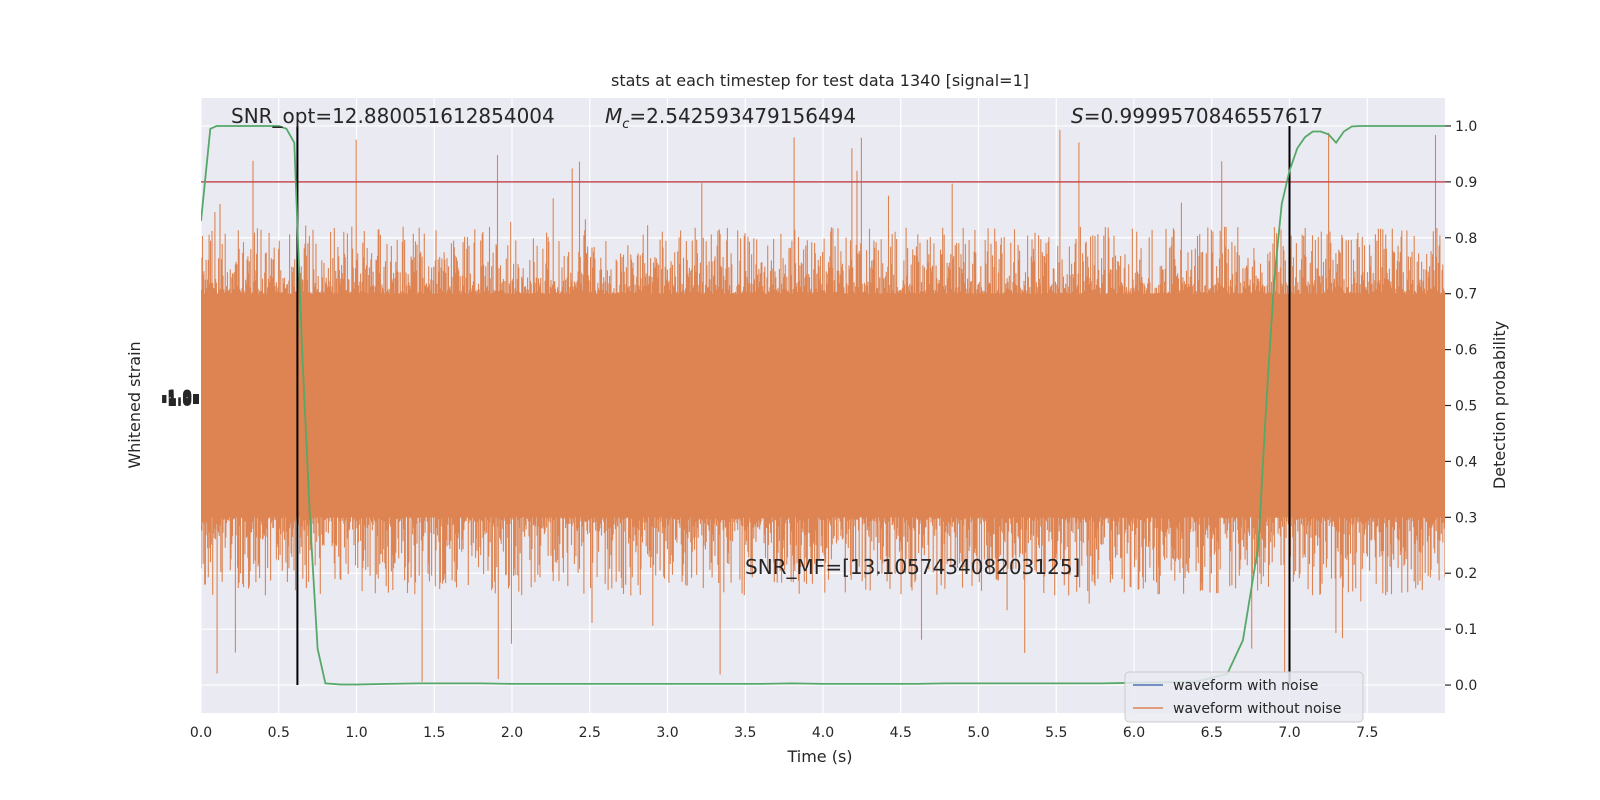  What do you see at coordinates (1466, 183) in the screenshot?
I see `right-y-tick-label: 0.9` at bounding box center [1466, 183].